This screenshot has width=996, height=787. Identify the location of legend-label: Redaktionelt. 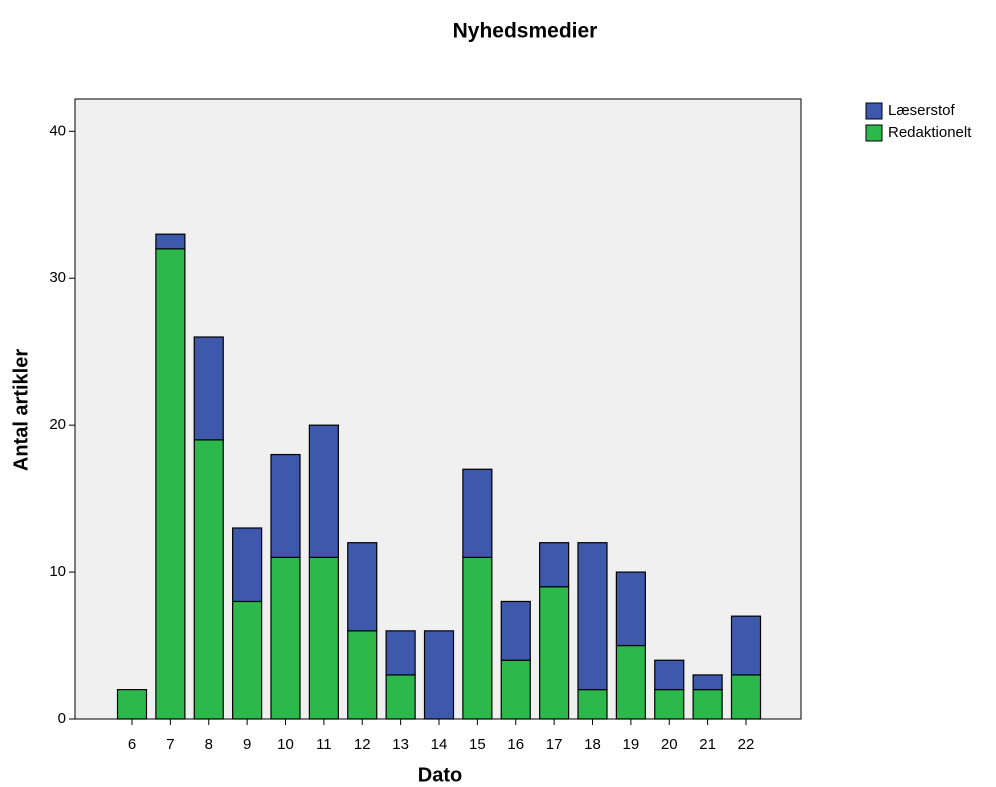
(930, 132).